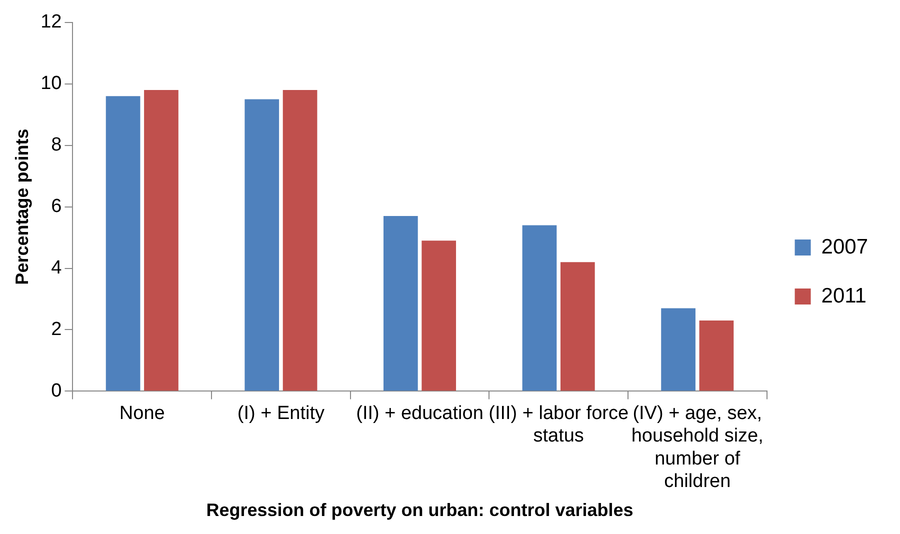 The image size is (900, 534). What do you see at coordinates (420, 510) in the screenshot?
I see `x-axis-title: Regression of poverty on urban: control variables` at bounding box center [420, 510].